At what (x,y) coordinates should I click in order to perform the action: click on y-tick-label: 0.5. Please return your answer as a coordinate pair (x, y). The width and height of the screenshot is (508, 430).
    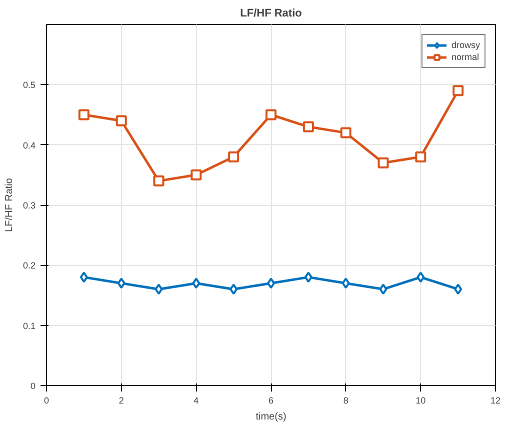
    Looking at the image, I should click on (29, 85).